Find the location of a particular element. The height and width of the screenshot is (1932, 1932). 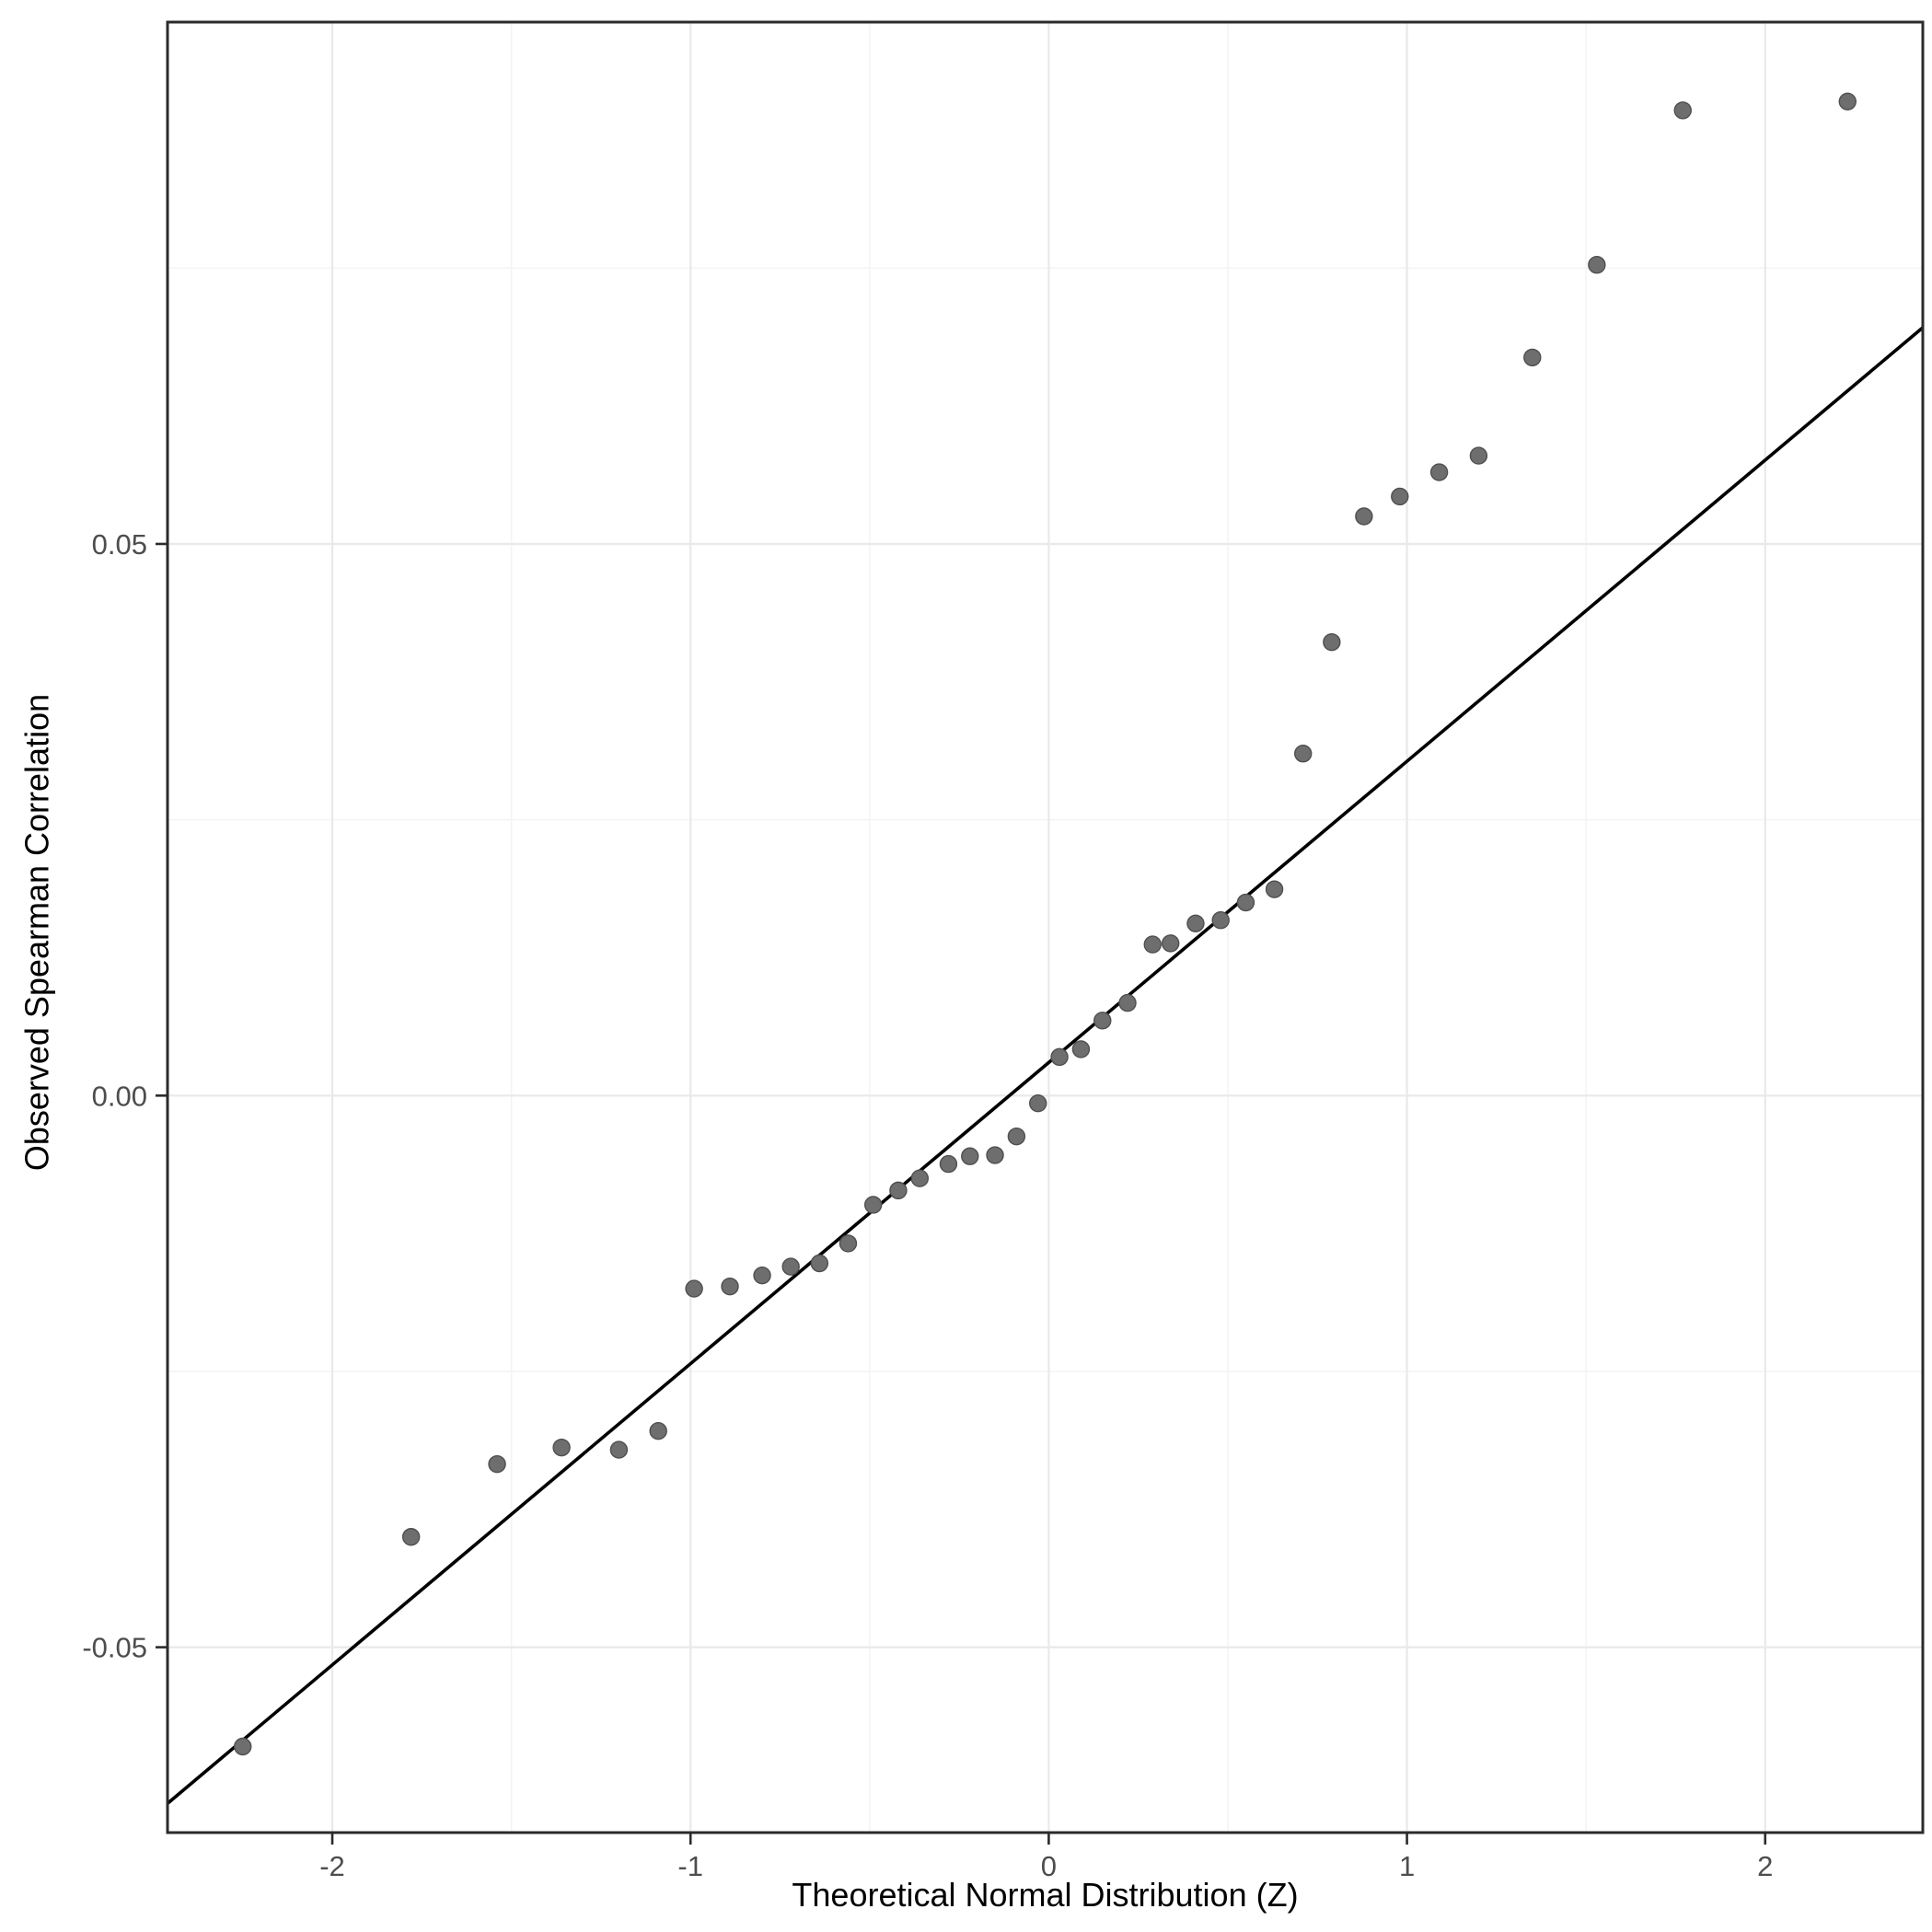

y-tick-label: 0.00 is located at coordinates (120, 1096).